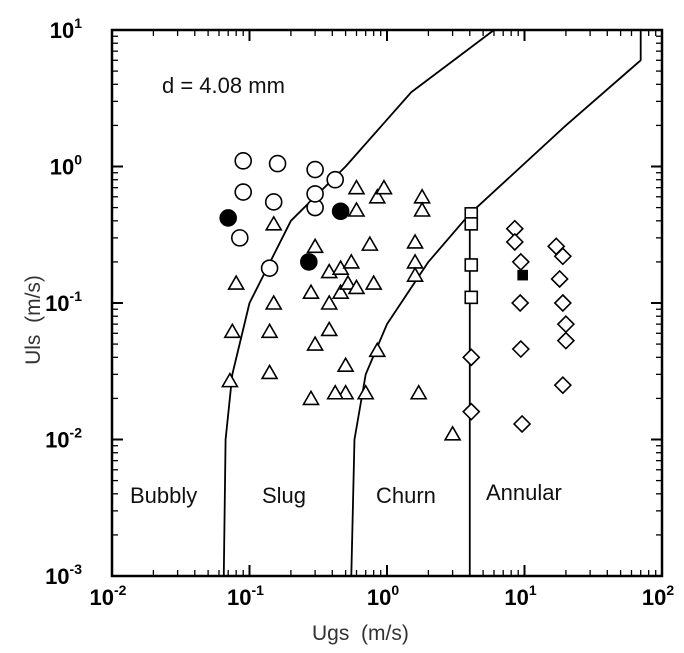  What do you see at coordinates (63, 439) in the screenshot?
I see `y-tick-label: 10⁻²` at bounding box center [63, 439].